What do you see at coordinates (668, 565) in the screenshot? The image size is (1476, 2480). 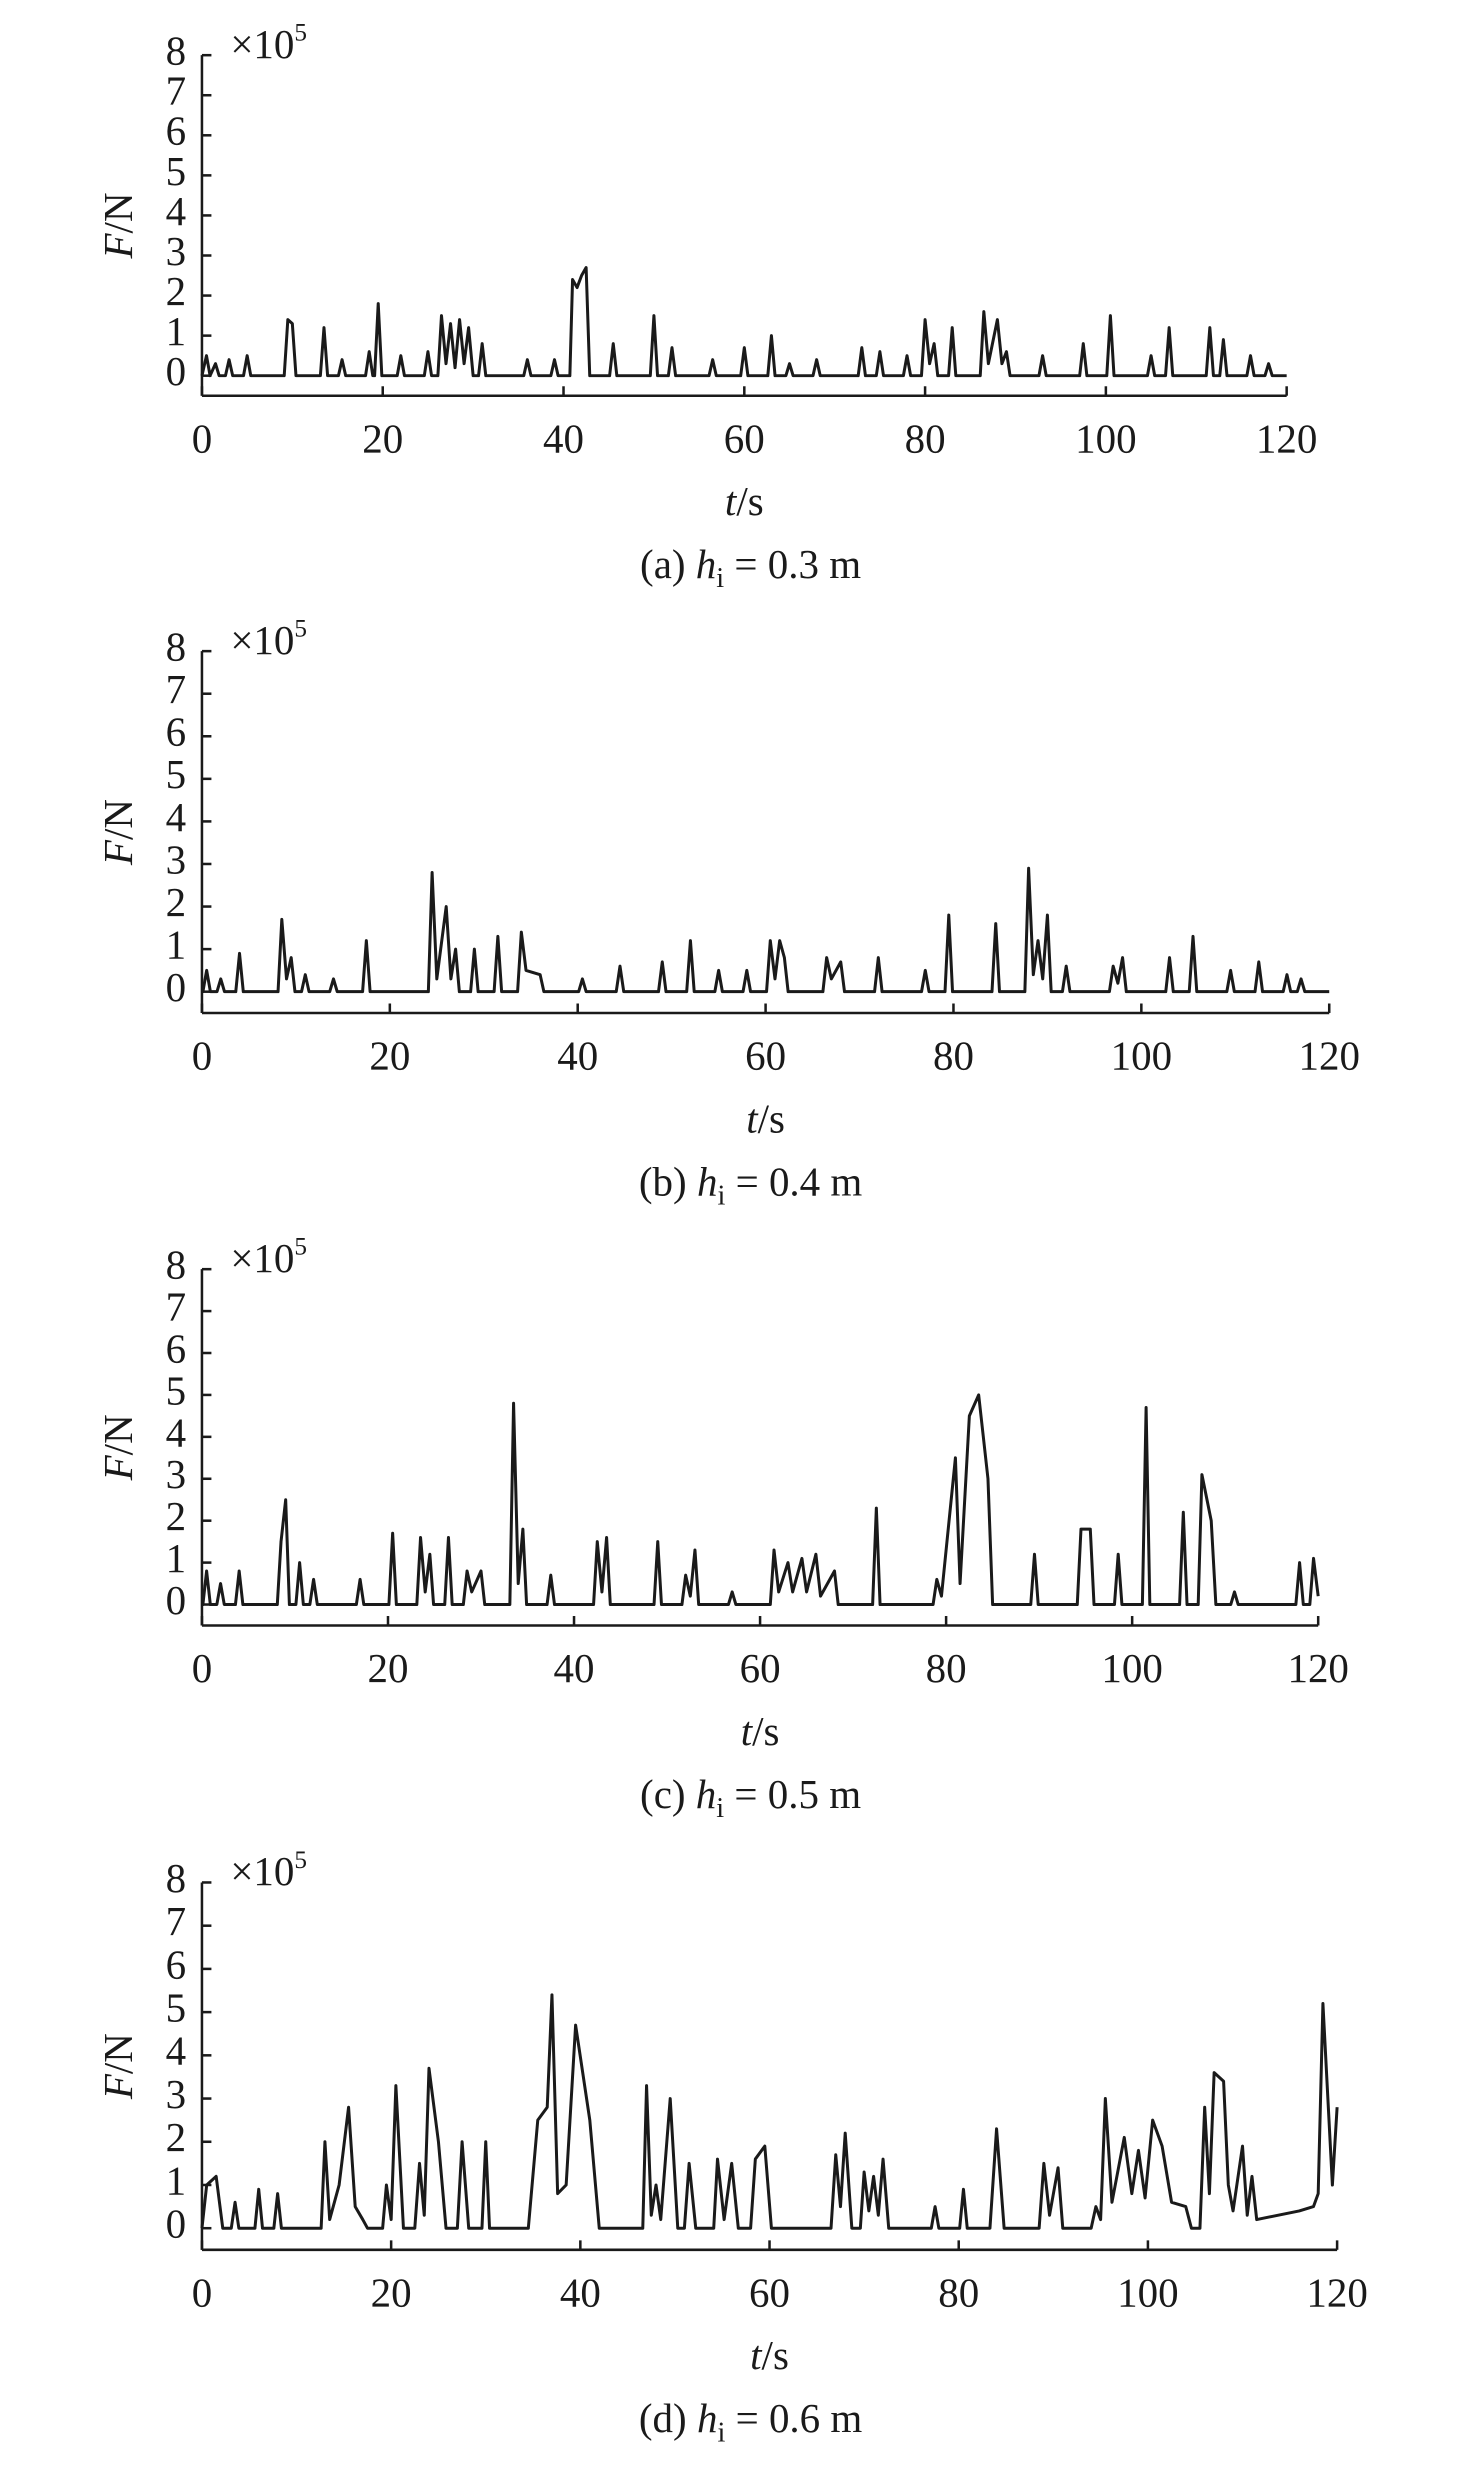 I see `caption-prefix: (a)` at bounding box center [668, 565].